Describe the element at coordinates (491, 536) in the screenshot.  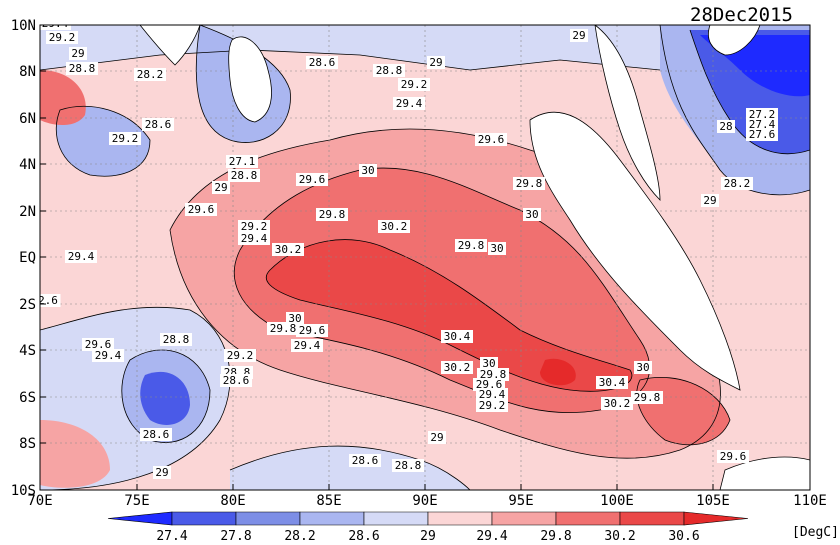
I see `colorbar-label: 29.4` at that location.